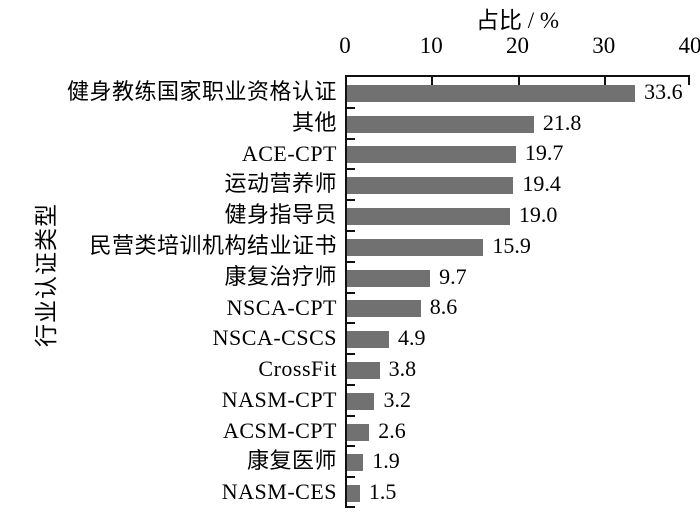 Image resolution: width=700 pixels, height=513 pixels. I want to click on value-label: 21.8, so click(562, 122).